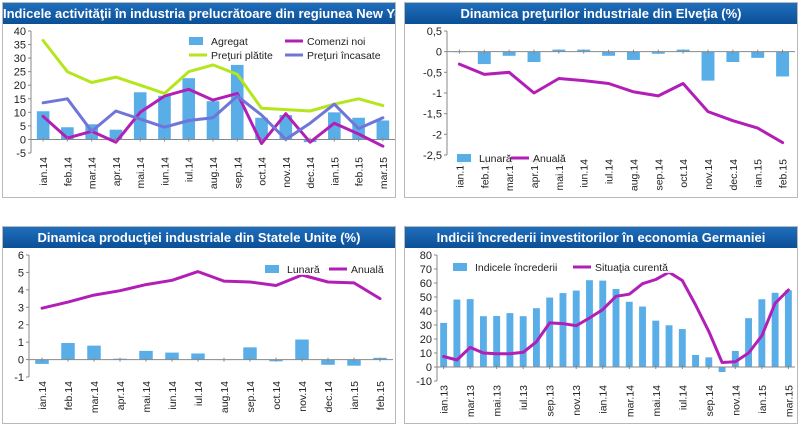 This screenshot has width=800, height=426. I want to click on x-tick-label: mar.13, so click(471, 401).